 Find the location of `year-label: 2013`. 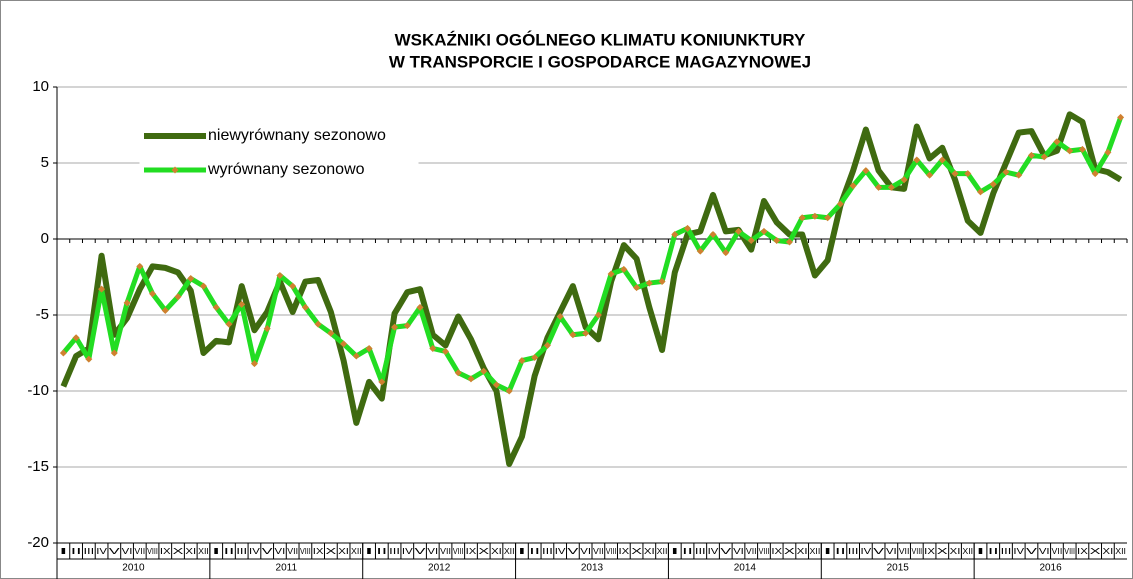

year-label: 2013 is located at coordinates (592, 568).